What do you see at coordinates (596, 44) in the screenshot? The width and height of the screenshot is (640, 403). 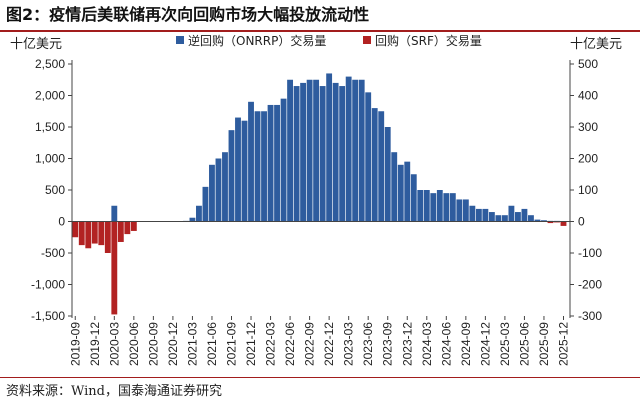 I see `right-axis-unit: 十亿美元` at bounding box center [596, 44].